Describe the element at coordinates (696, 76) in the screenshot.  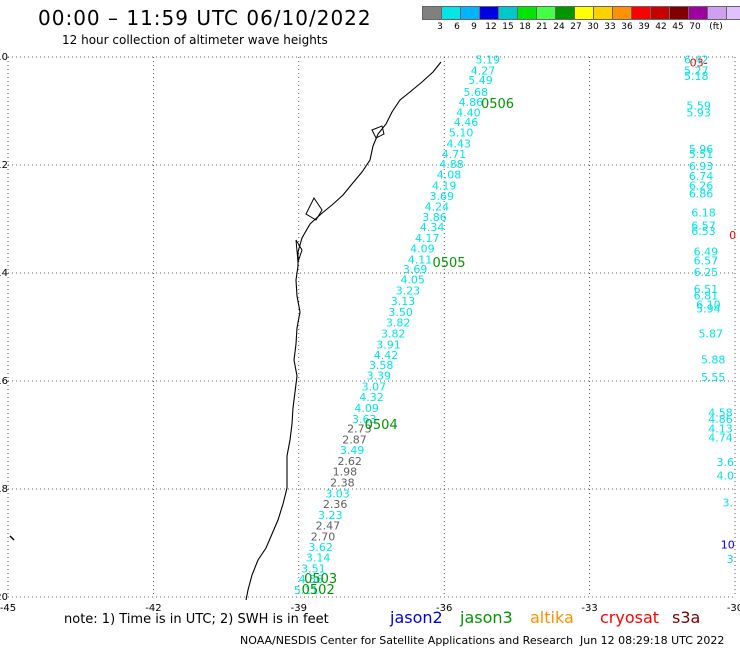
I see `wave-height-label: 5.18` at that location.